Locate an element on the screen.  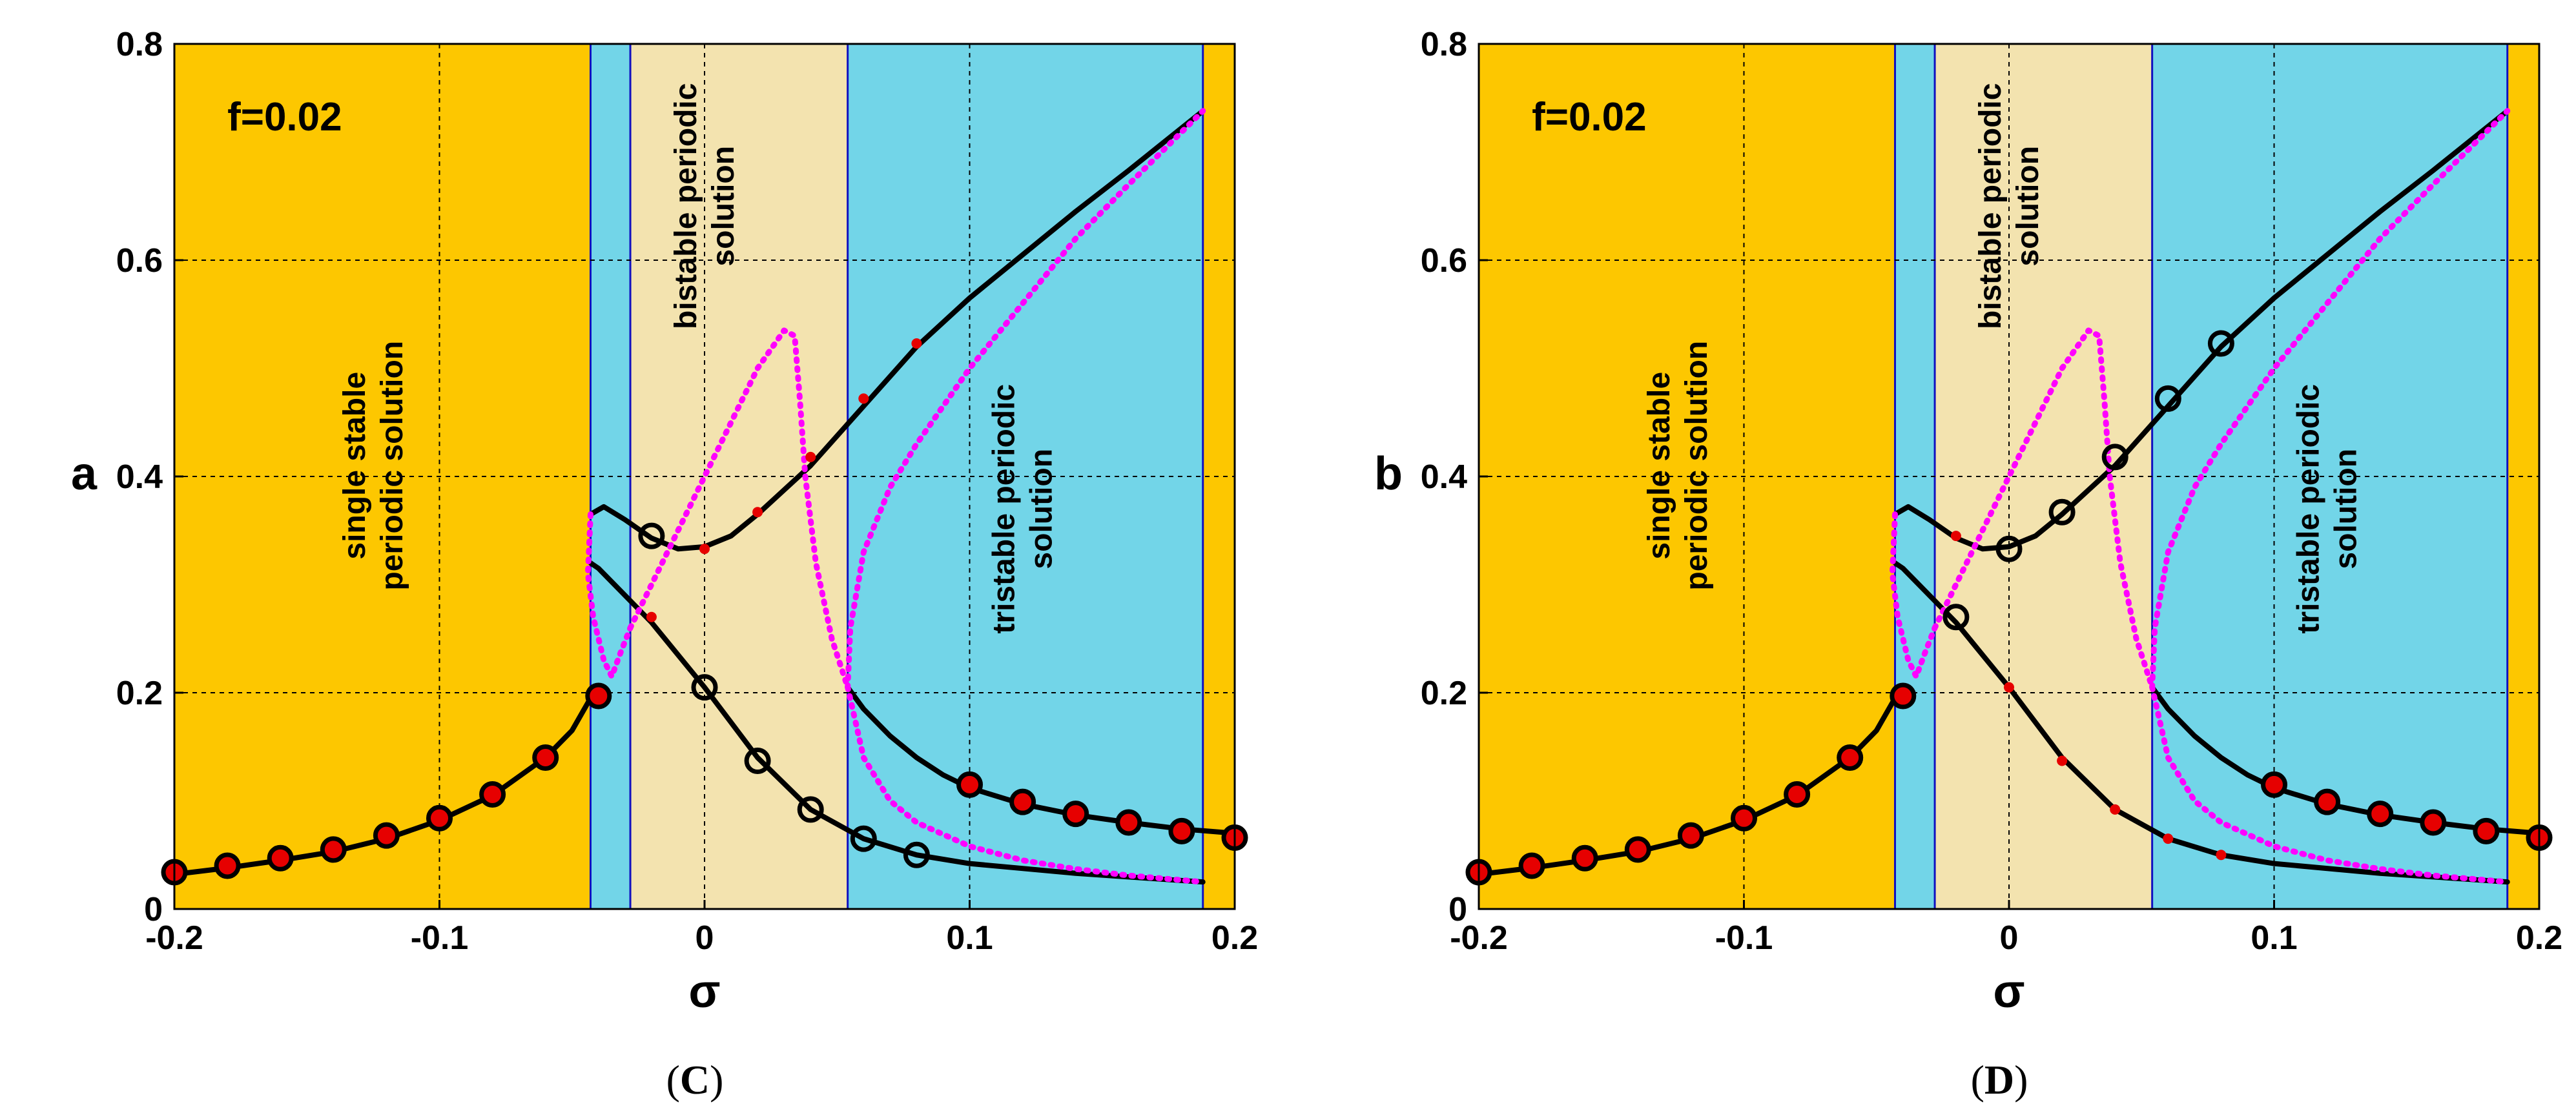
caption-letter: C is located at coordinates (695, 1080).